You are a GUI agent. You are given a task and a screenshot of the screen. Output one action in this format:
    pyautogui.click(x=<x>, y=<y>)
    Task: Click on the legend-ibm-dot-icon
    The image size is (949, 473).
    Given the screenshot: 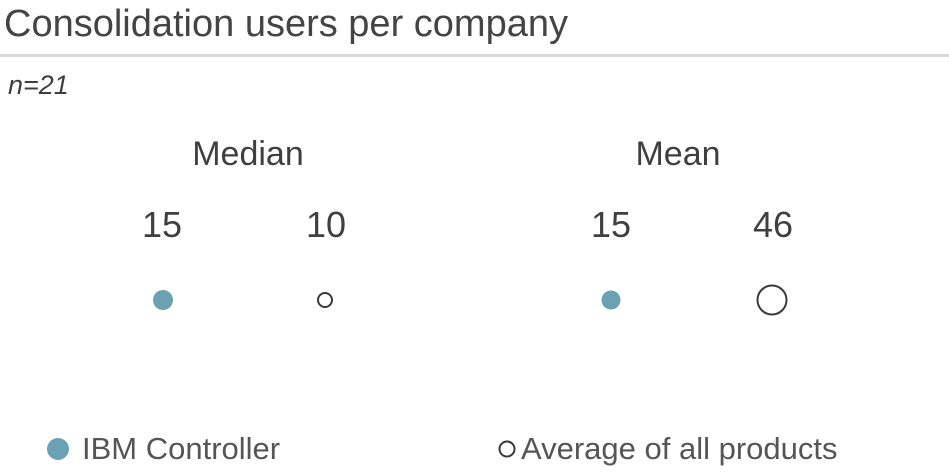 What is the action you would take?
    pyautogui.click(x=58, y=449)
    